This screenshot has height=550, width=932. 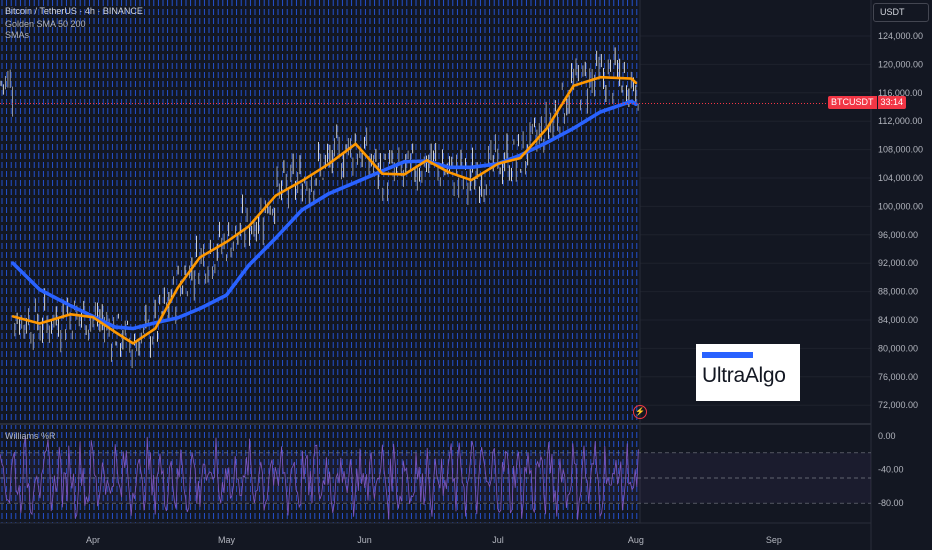 What do you see at coordinates (227, 540) in the screenshot?
I see `time-tick-label: May` at bounding box center [227, 540].